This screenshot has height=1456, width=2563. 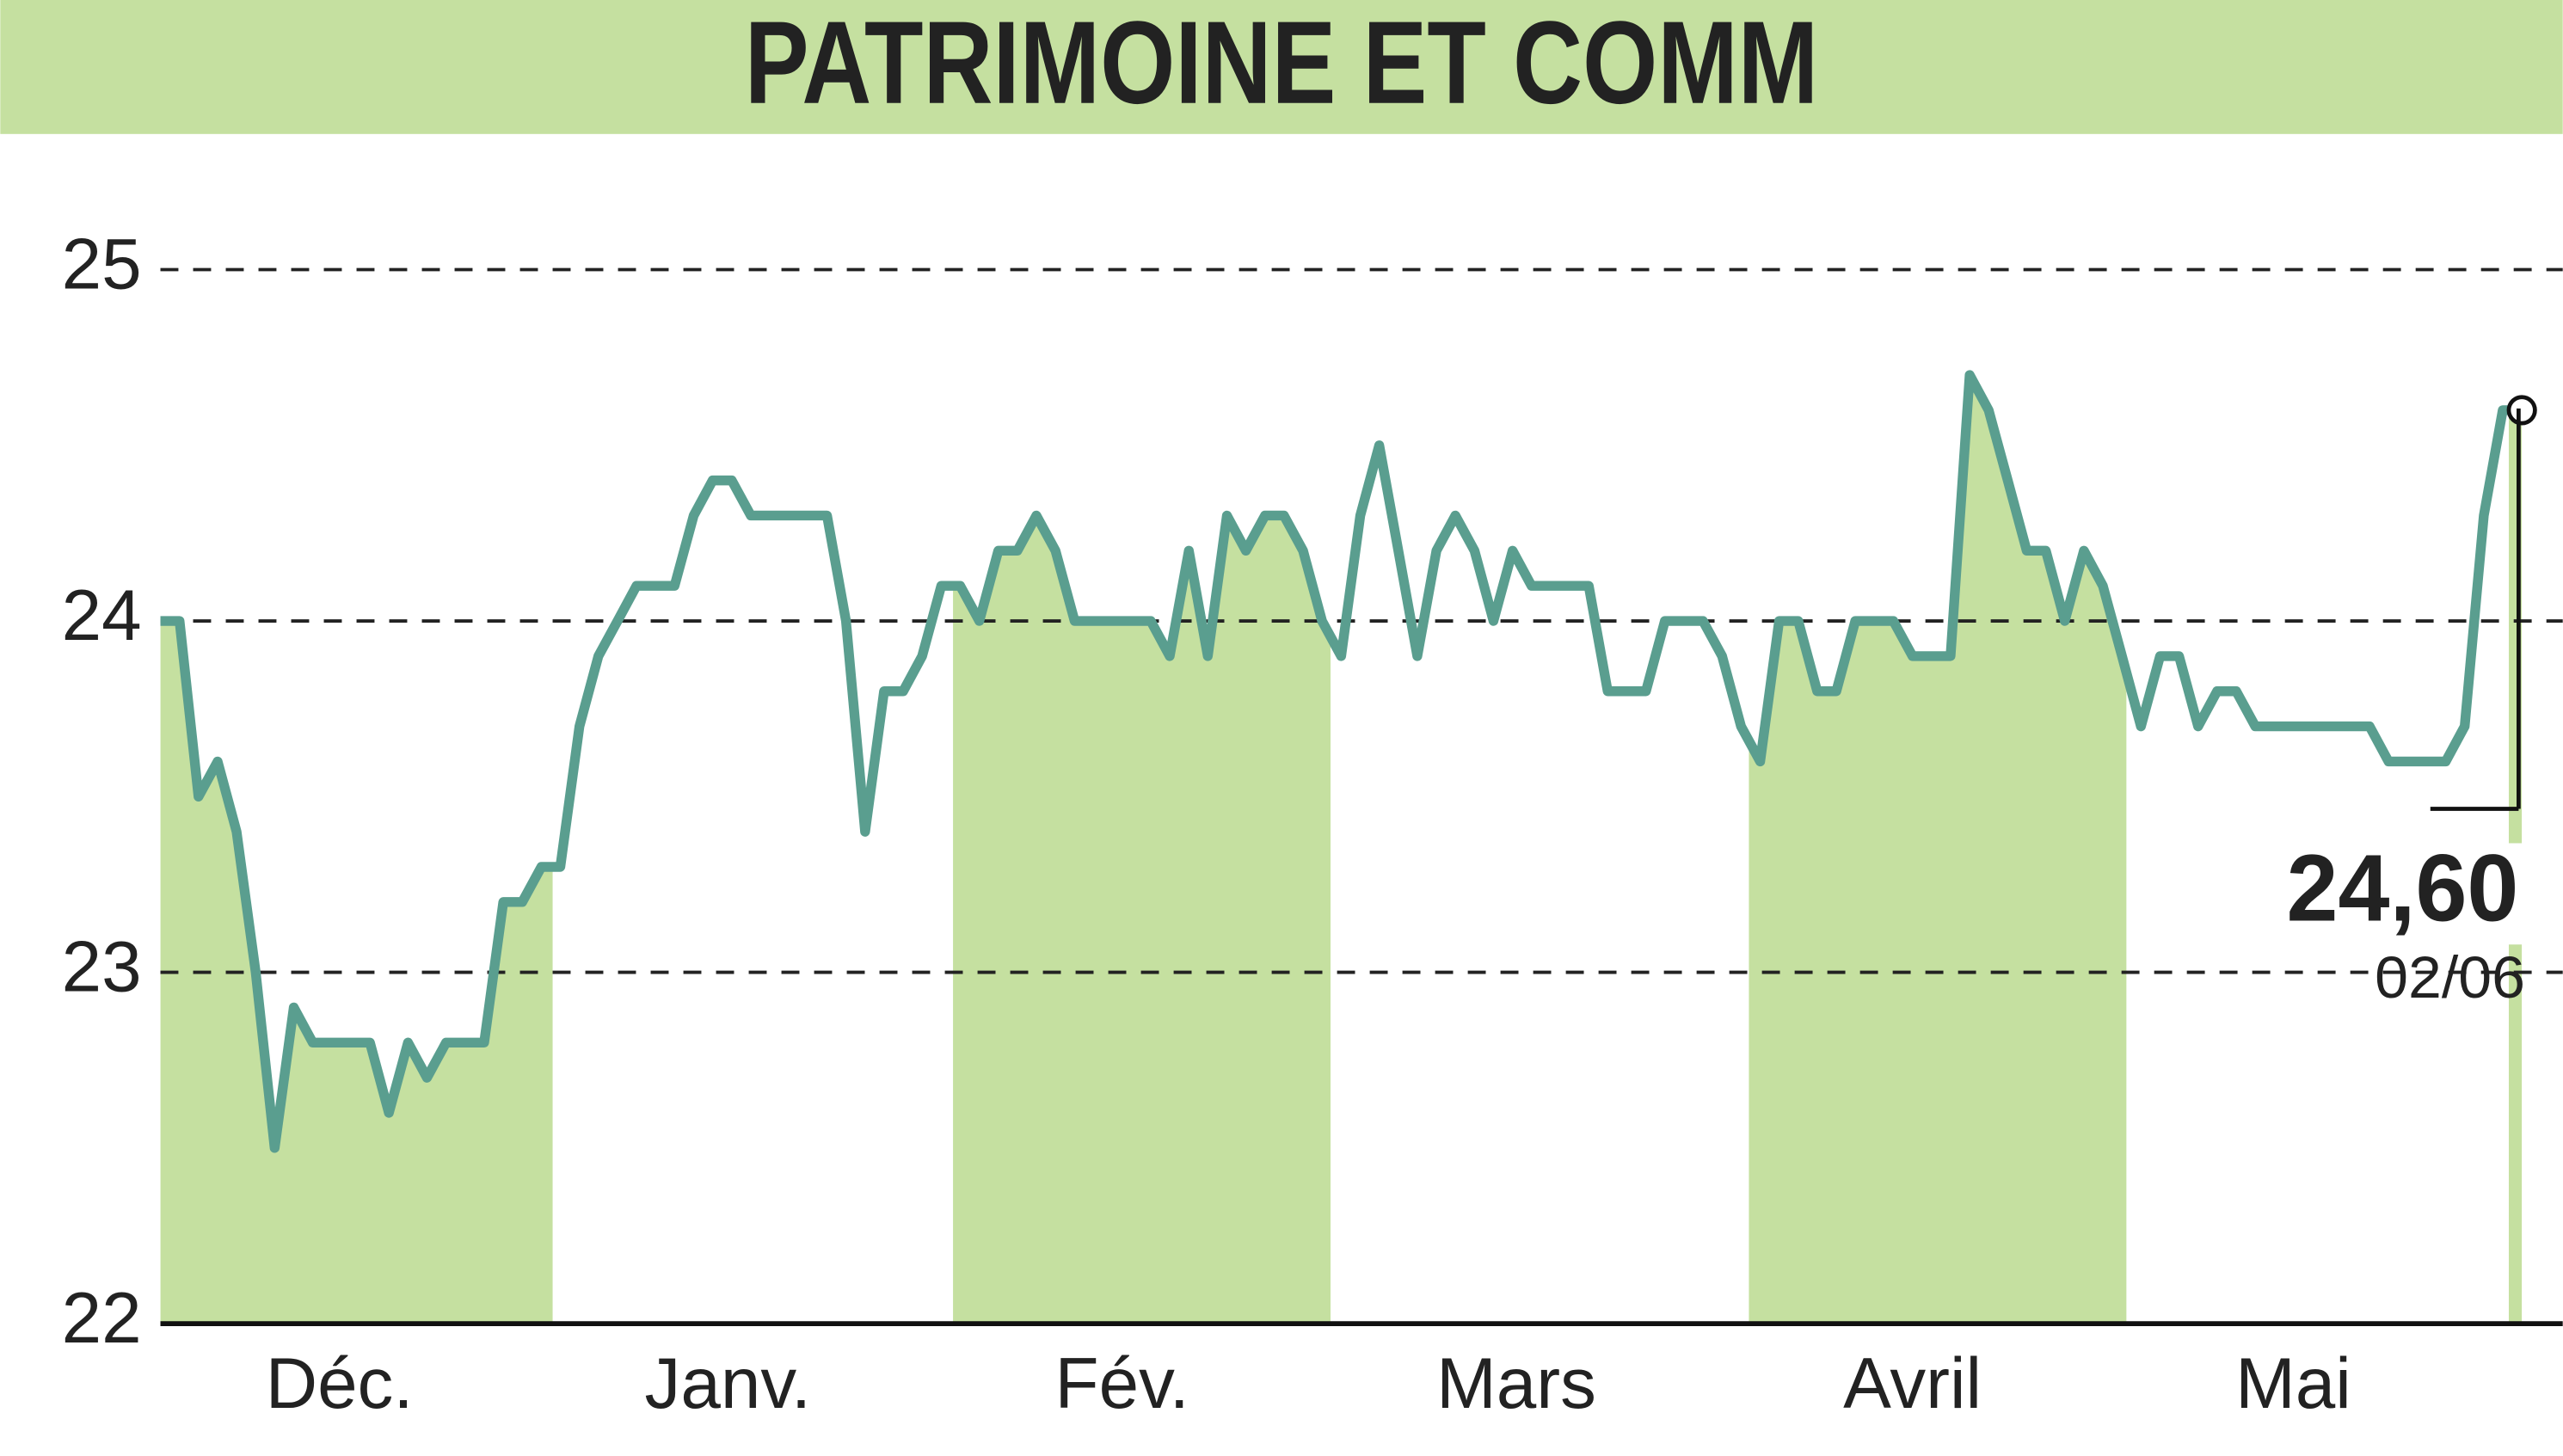 I want to click on x-tick-label: Déc., so click(x=340, y=1383).